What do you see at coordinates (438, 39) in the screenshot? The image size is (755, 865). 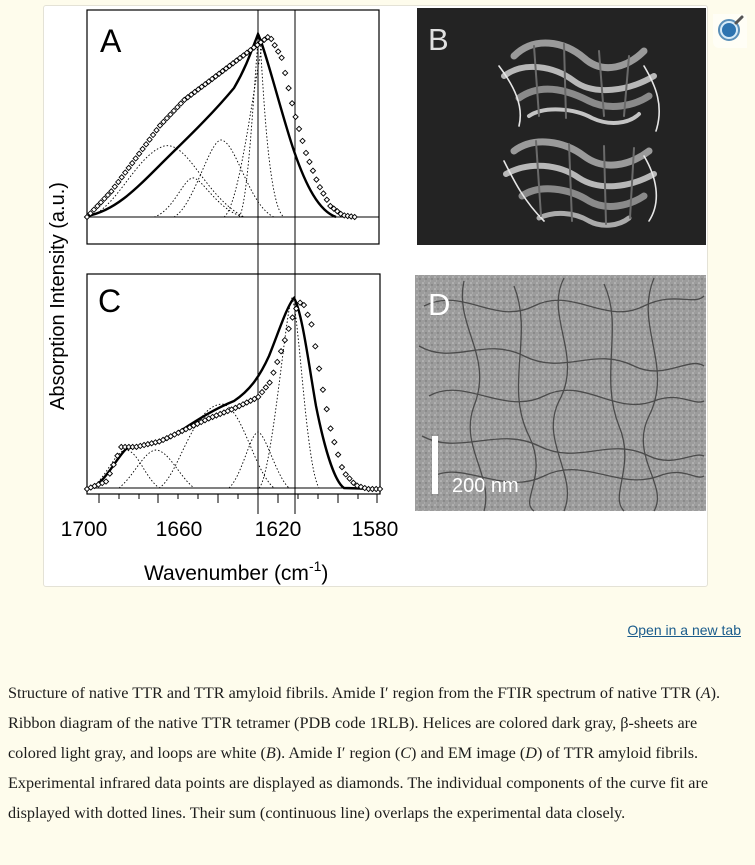 I see `panel-b-label: B` at bounding box center [438, 39].